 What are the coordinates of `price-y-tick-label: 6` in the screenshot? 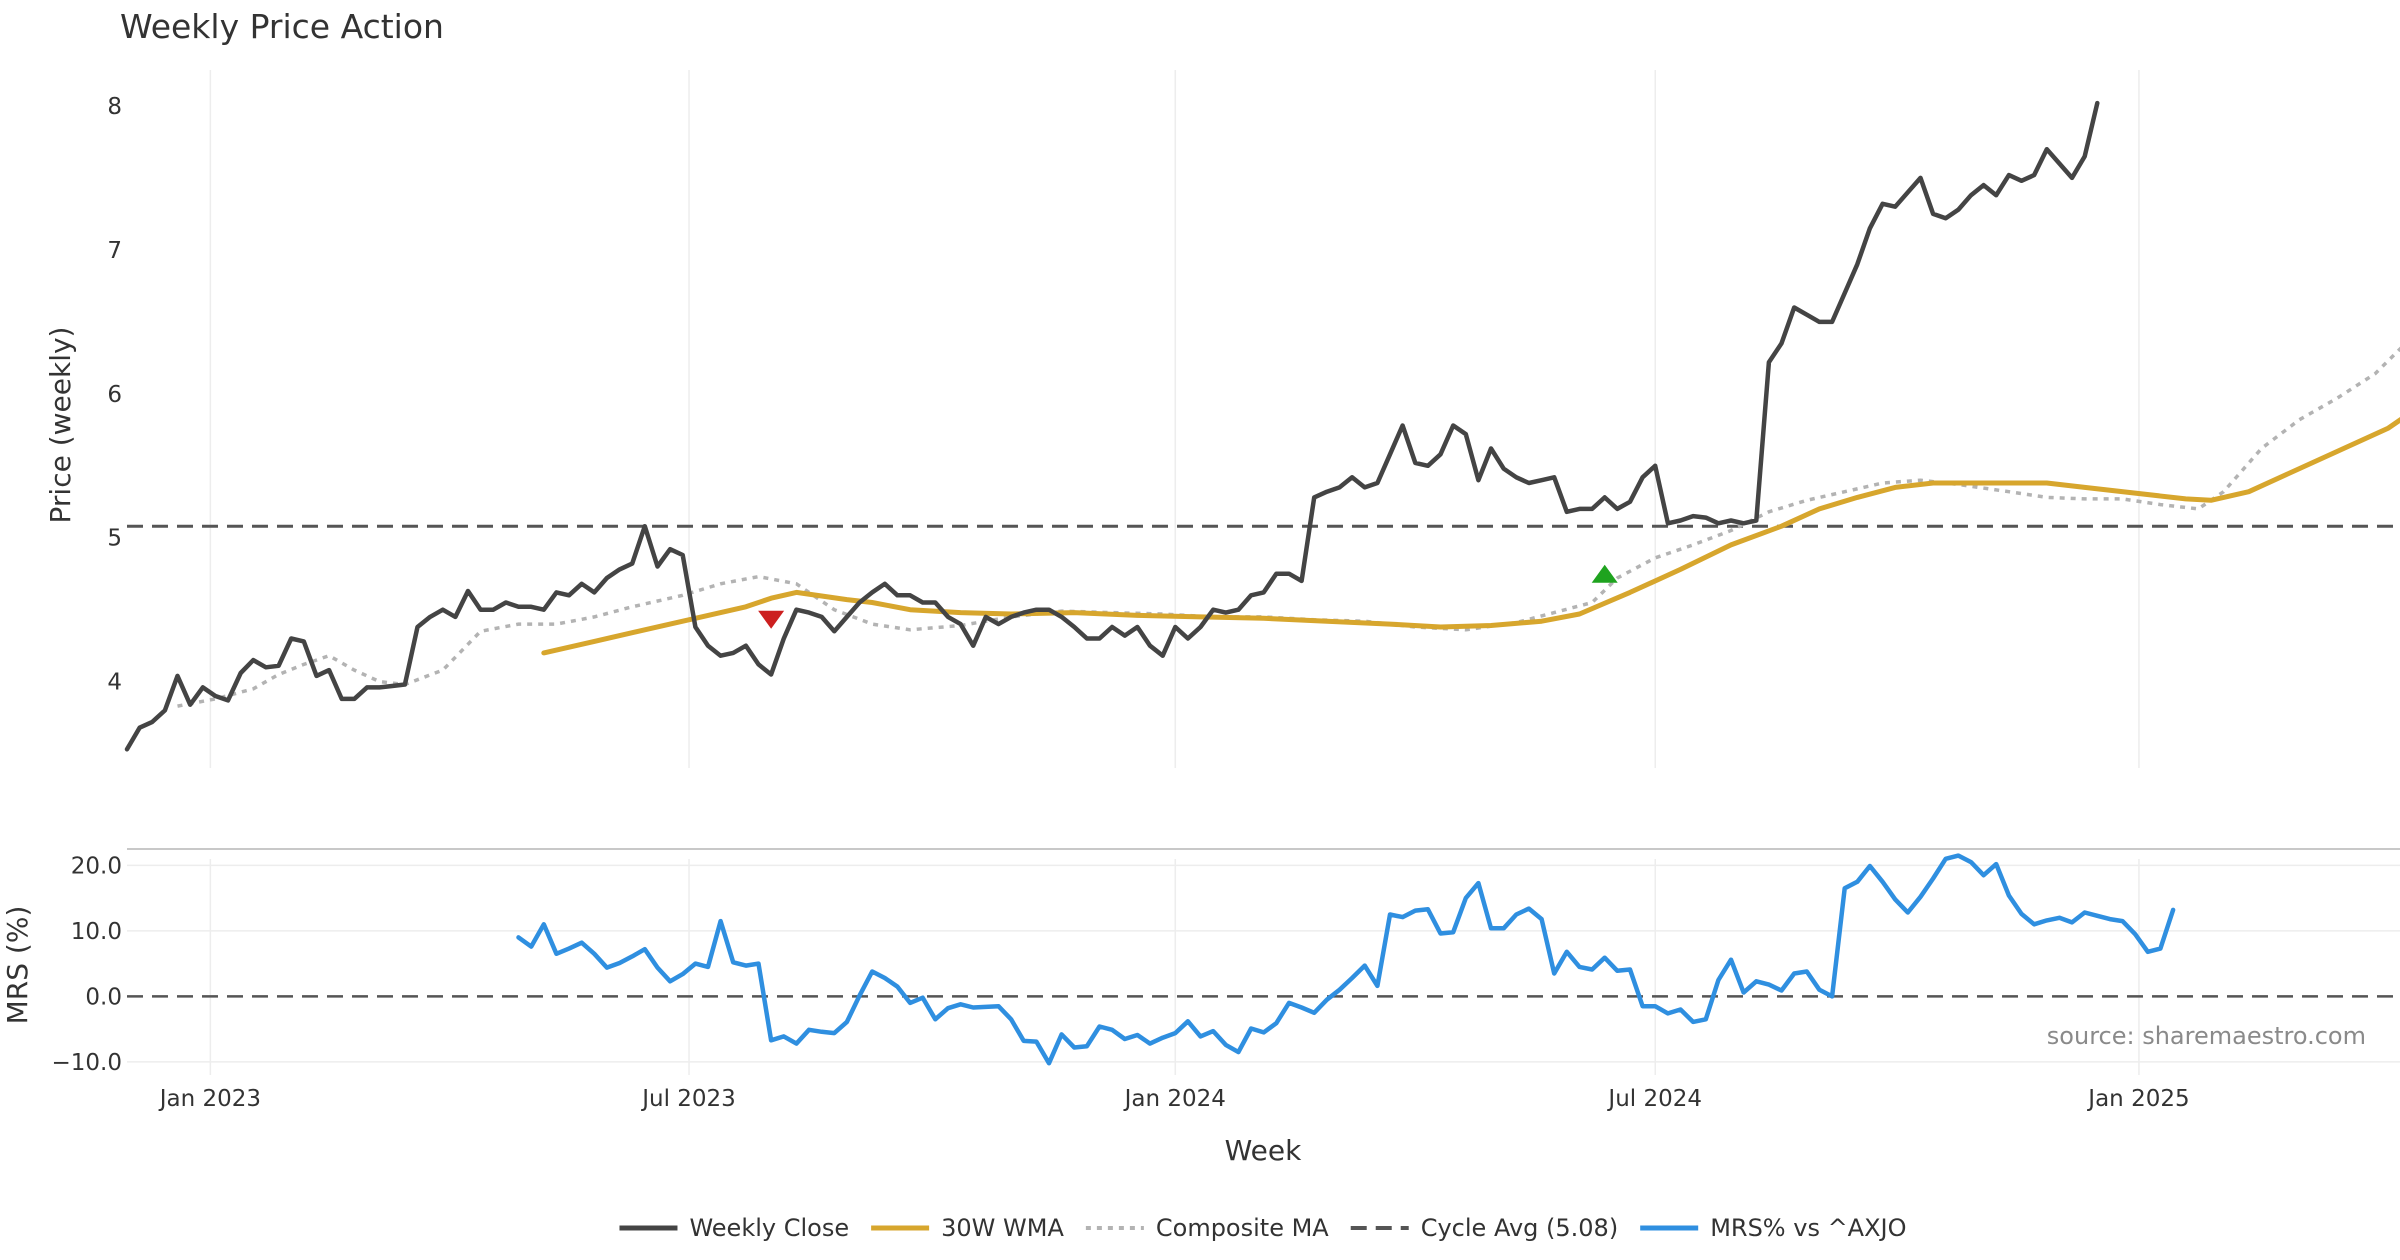 It's located at (114, 395).